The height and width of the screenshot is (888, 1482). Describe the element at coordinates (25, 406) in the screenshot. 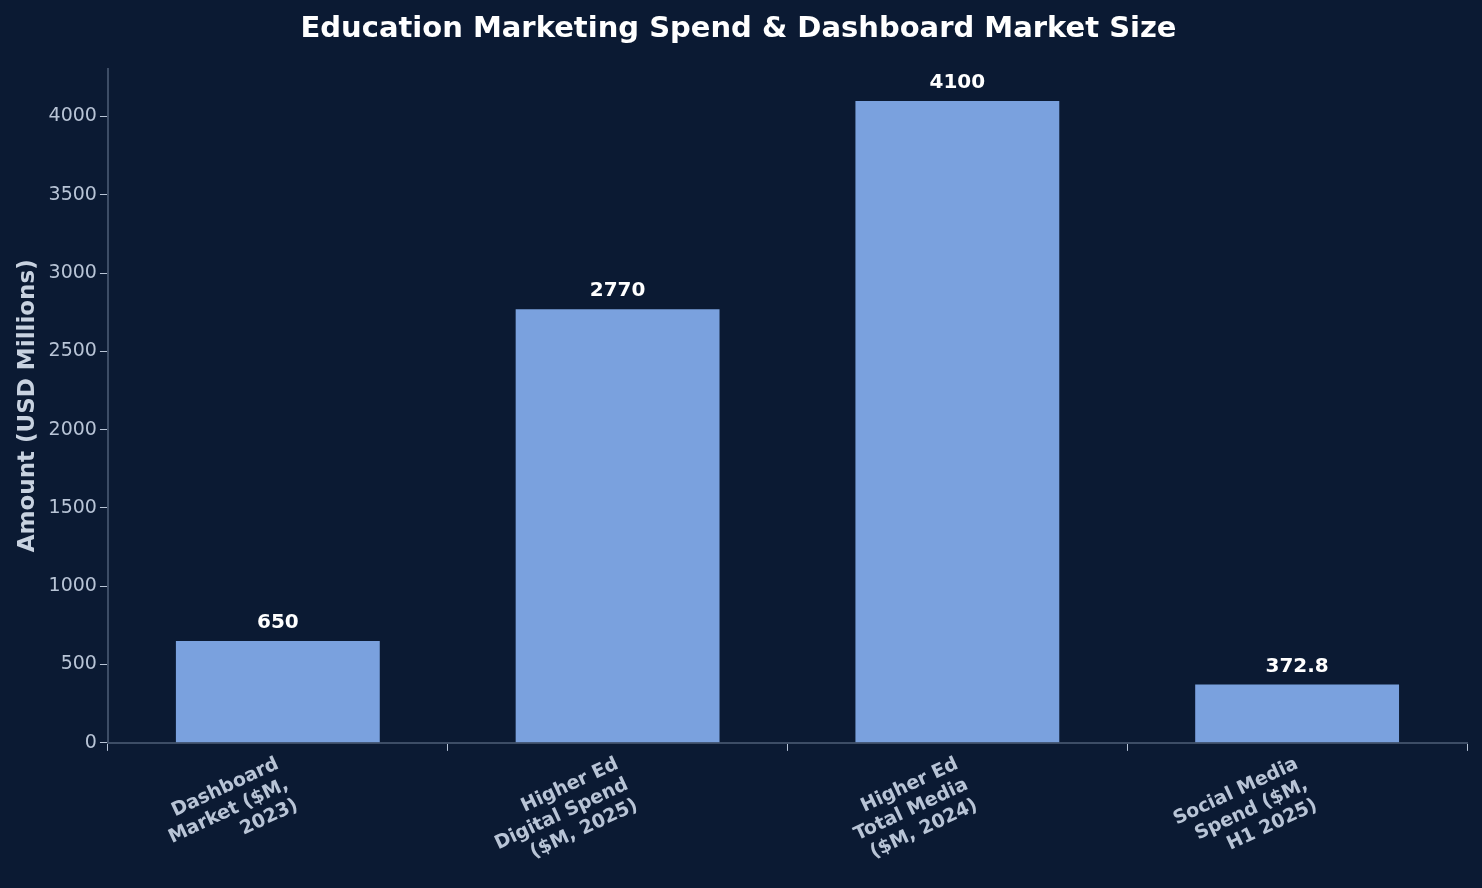

I see `y-axis-title: Amount (USD Millions)` at that location.